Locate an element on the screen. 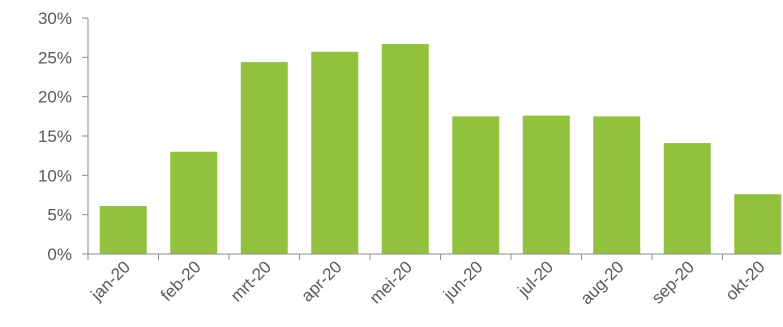 The width and height of the screenshot is (783, 327). x-tick-label: aug-20 is located at coordinates (602, 282).